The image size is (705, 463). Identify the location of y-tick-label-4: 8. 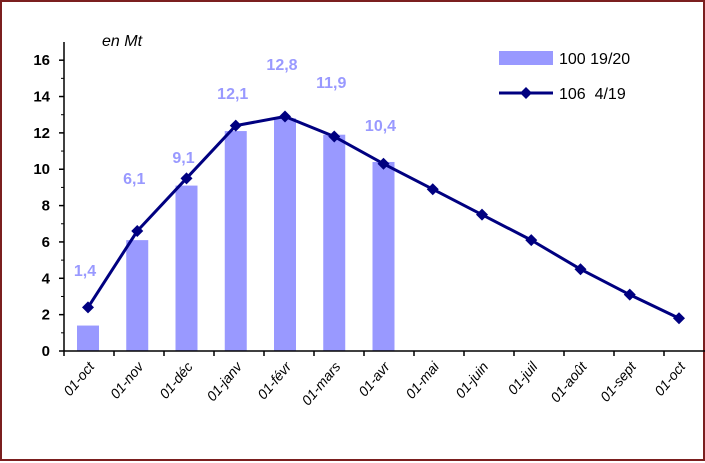
(46, 206).